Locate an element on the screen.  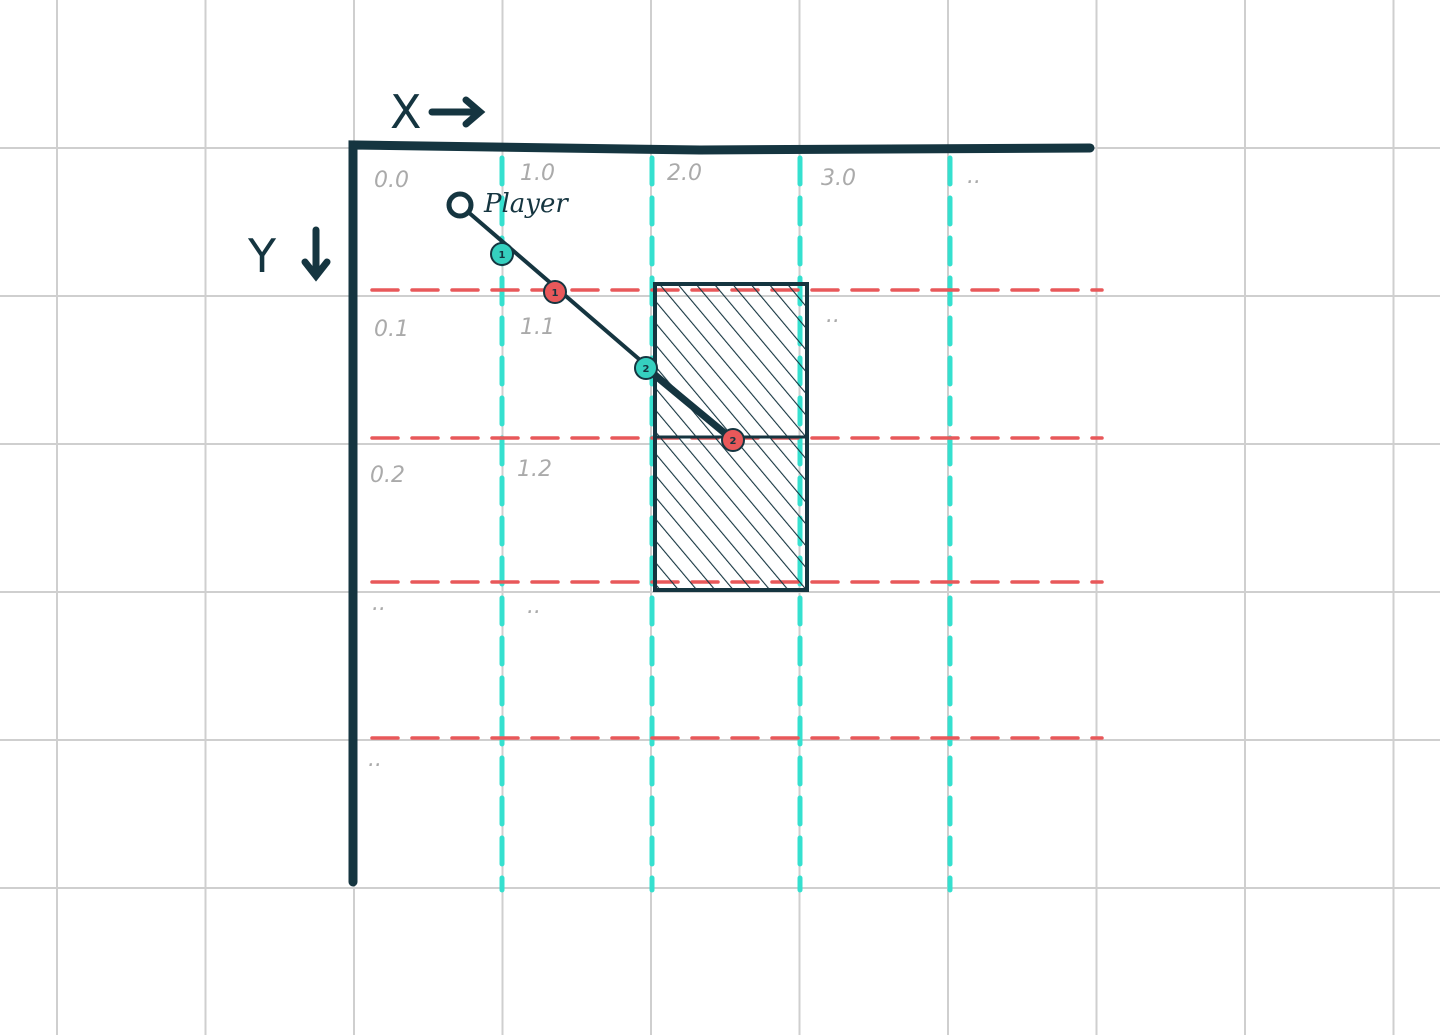
x-arrow is located at coordinates (457, 112).